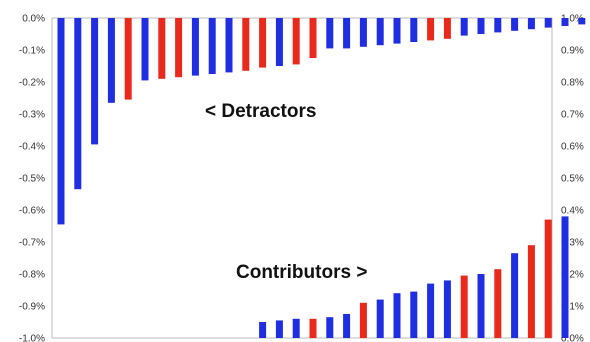 This screenshot has height=342, width=590. I want to click on left-tick-label: -0.5%, so click(32, 179).